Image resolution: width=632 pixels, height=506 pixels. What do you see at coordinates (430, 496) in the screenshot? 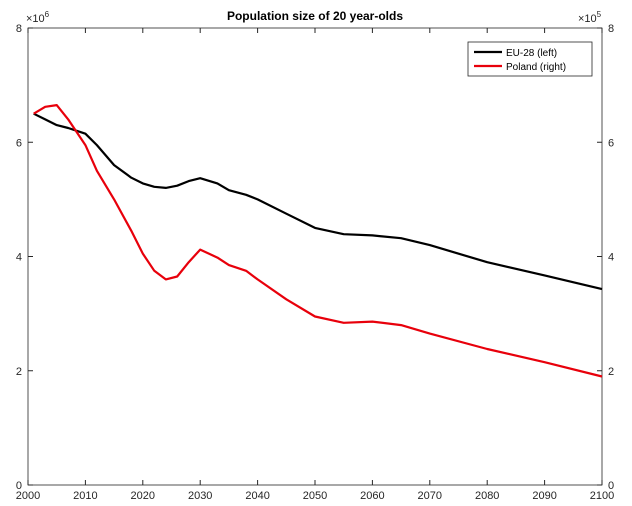
I see `x-tick-label: 2070` at bounding box center [430, 496].